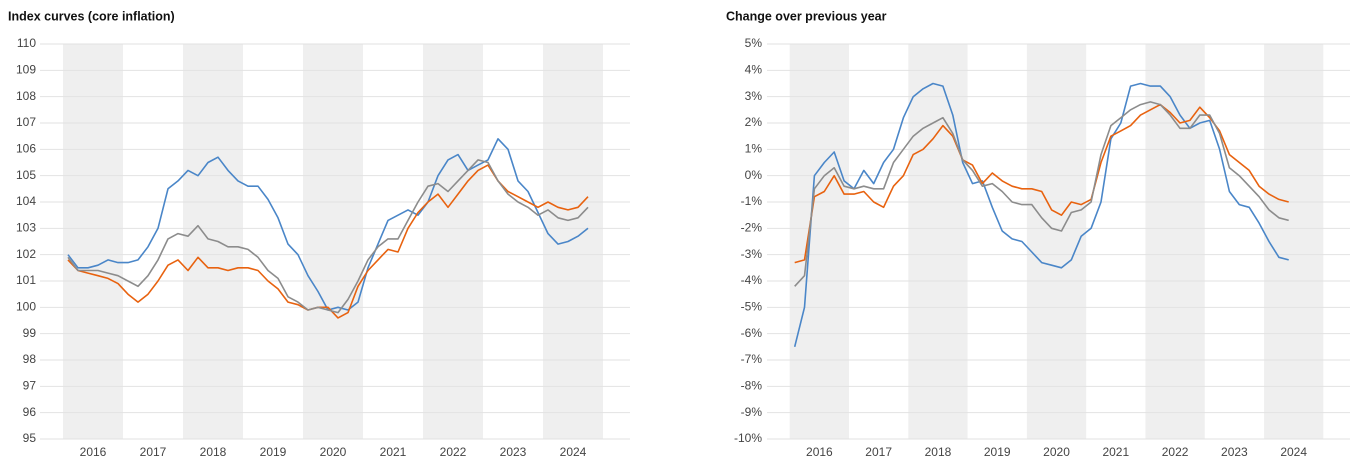 This screenshot has height=465, width=1354. Describe the element at coordinates (30, 386) in the screenshot. I see `y-tick-label: 97` at that location.